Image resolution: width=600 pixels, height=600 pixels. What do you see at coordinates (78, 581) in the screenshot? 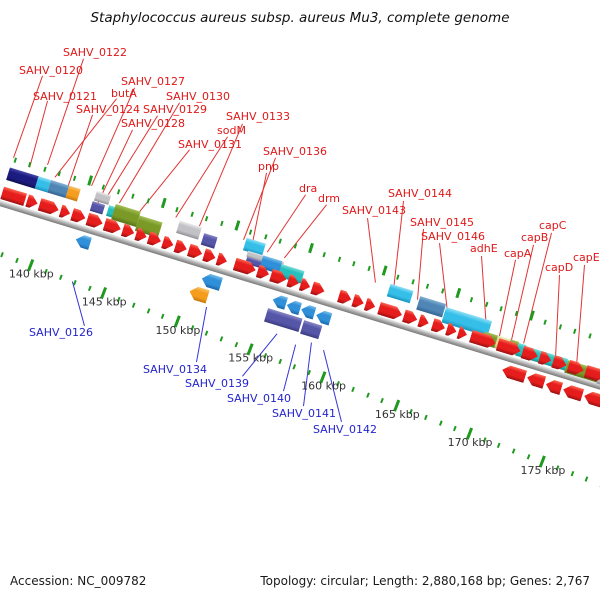
I see `accession-text: Accession: NC_009782` at bounding box center [78, 581].